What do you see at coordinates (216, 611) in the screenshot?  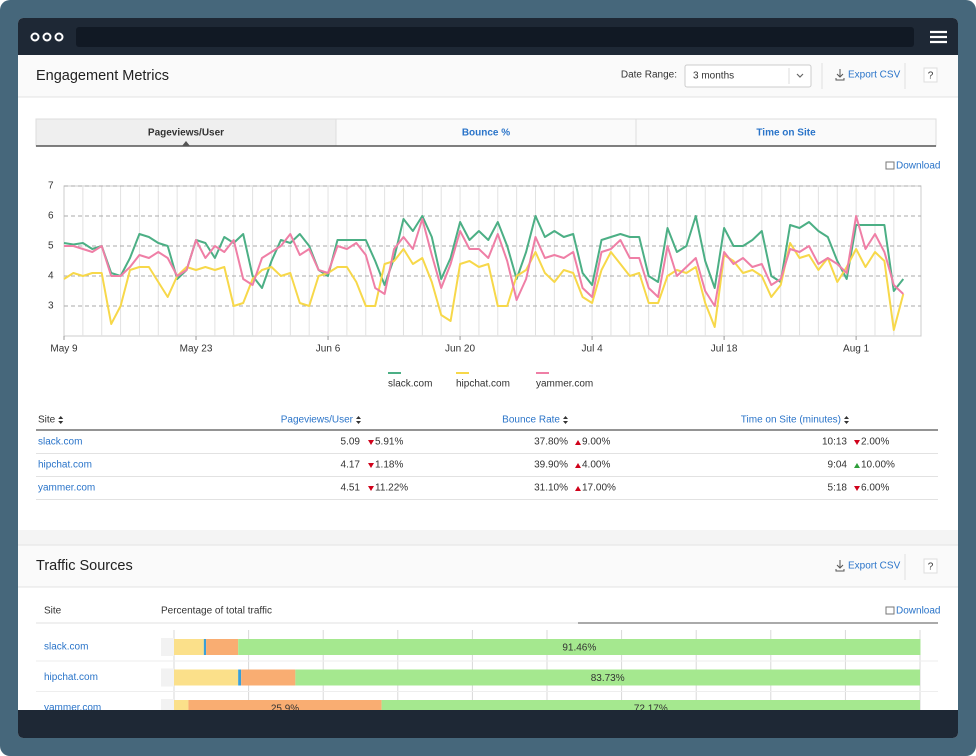 I see `column-header: Percentage of total traffic` at bounding box center [216, 611].